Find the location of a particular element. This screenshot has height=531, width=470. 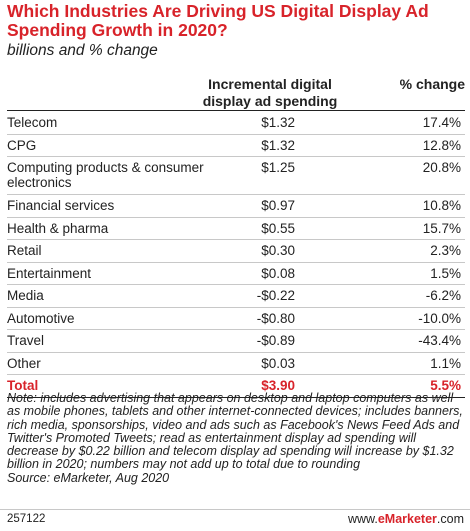

brand-suffix: .com is located at coordinates (450, 519).